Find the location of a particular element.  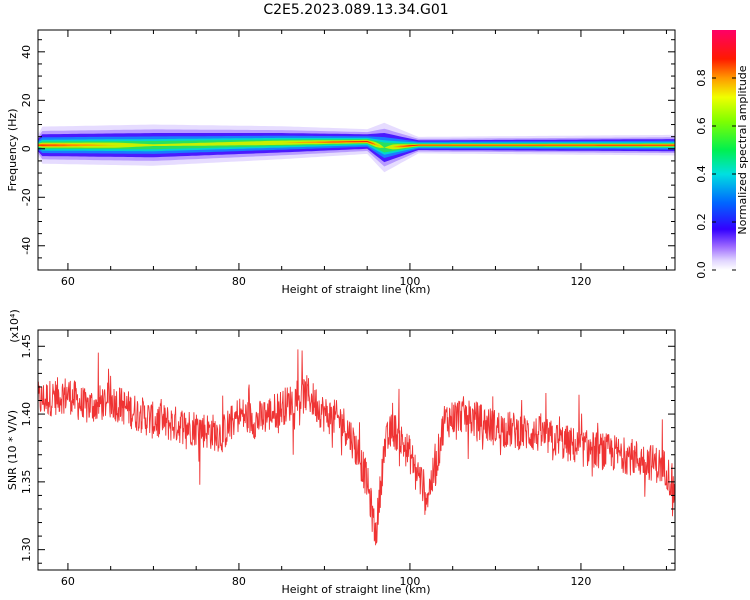

y-tick-label: -40 is located at coordinates (26, 246).